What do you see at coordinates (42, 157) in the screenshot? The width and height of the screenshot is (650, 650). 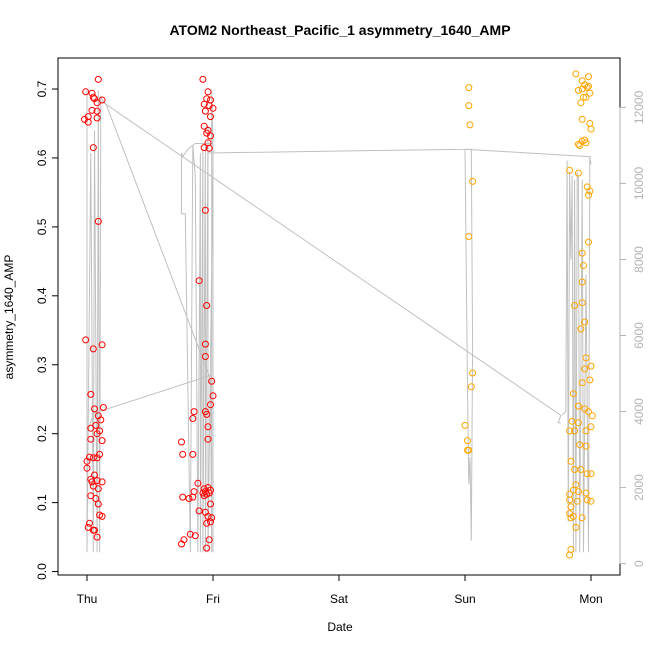 I see `y-tick-label: 0.6` at bounding box center [42, 157].